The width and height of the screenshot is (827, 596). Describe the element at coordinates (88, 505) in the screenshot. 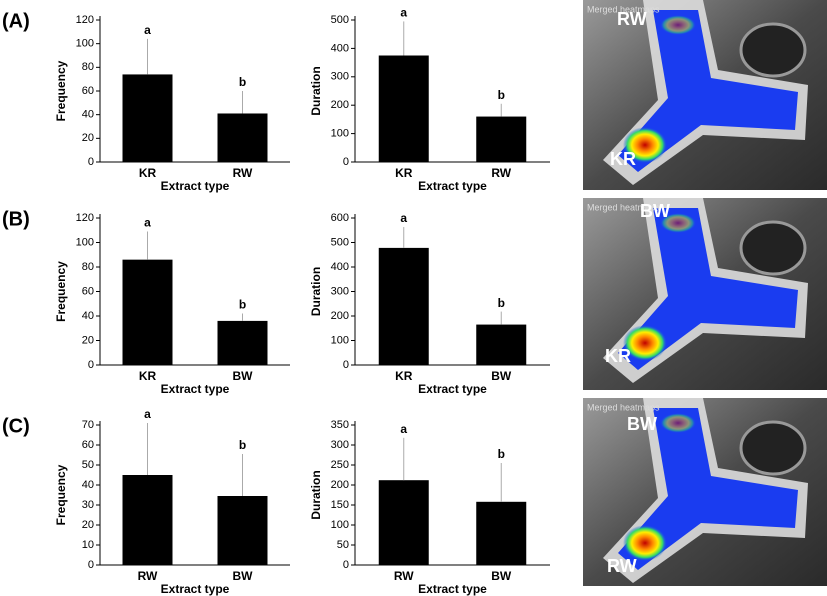

I see `y-tick-label: 30` at that location.